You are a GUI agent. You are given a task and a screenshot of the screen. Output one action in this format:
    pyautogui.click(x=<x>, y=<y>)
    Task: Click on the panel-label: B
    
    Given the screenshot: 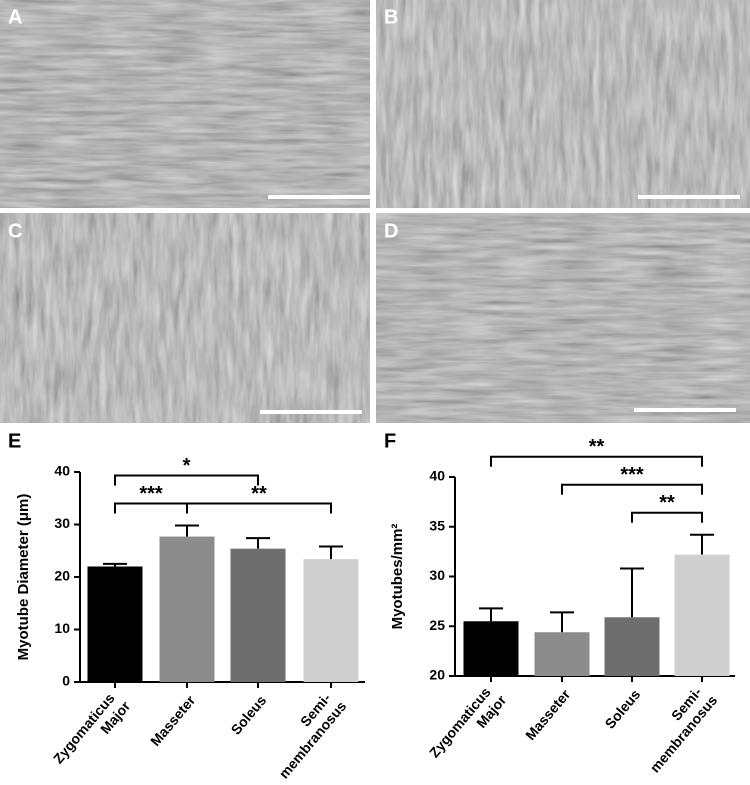 What is the action you would take?
    pyautogui.click(x=391, y=17)
    